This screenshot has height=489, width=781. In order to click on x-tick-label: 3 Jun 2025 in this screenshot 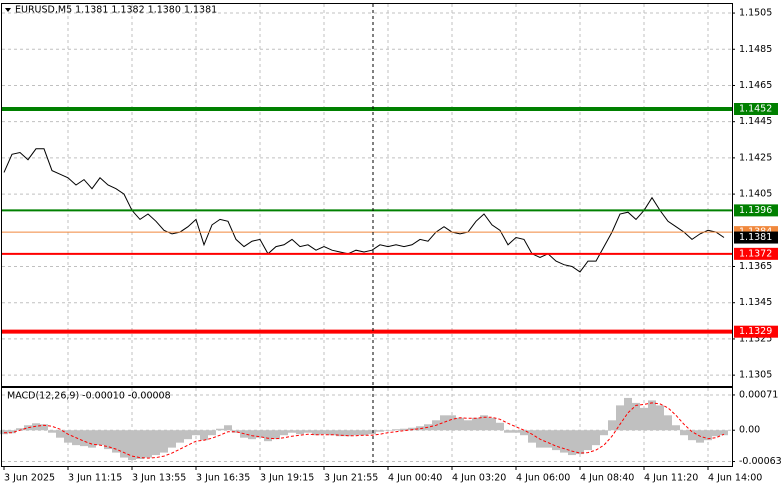, I will do `click(29, 478)`.